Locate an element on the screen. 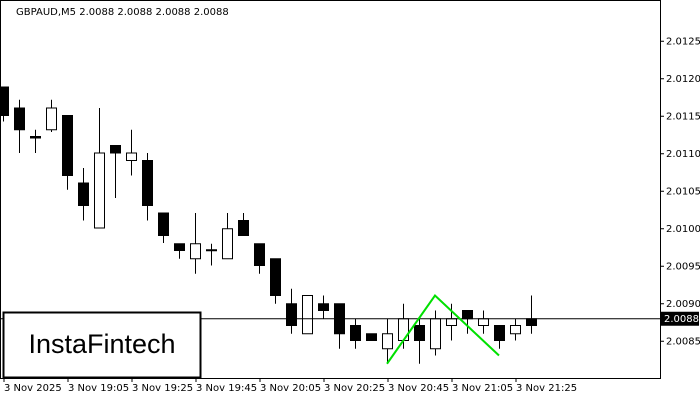 The width and height of the screenshot is (700, 400). x-tick-label: 3 Nov 19:45 is located at coordinates (226, 388).